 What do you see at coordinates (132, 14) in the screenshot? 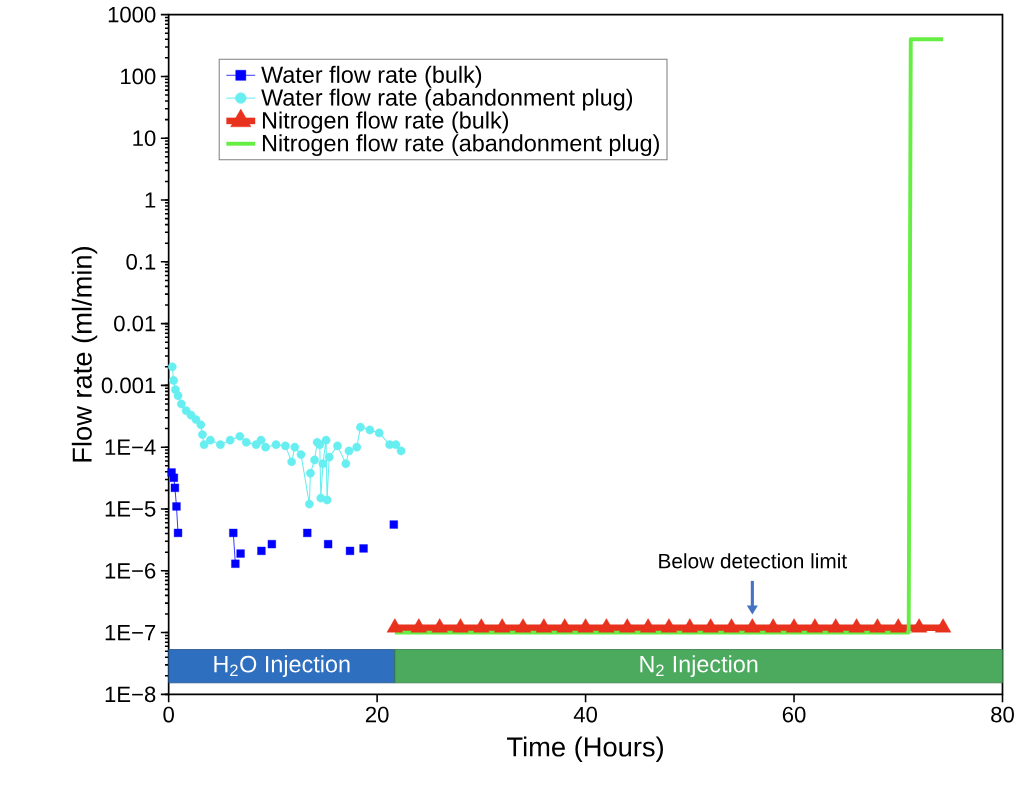
I see `y-tick-label: 1000` at bounding box center [132, 14].